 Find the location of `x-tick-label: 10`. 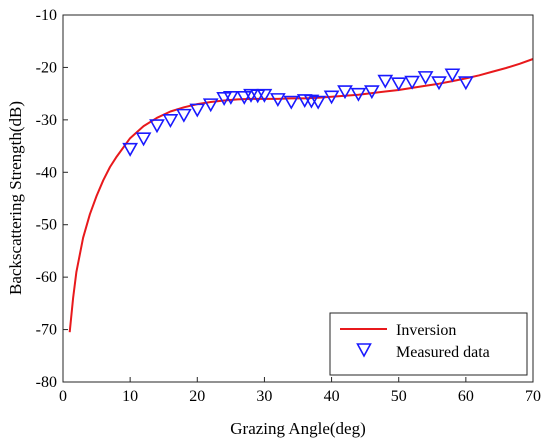

x-tick-label: 10 is located at coordinates (130, 396).